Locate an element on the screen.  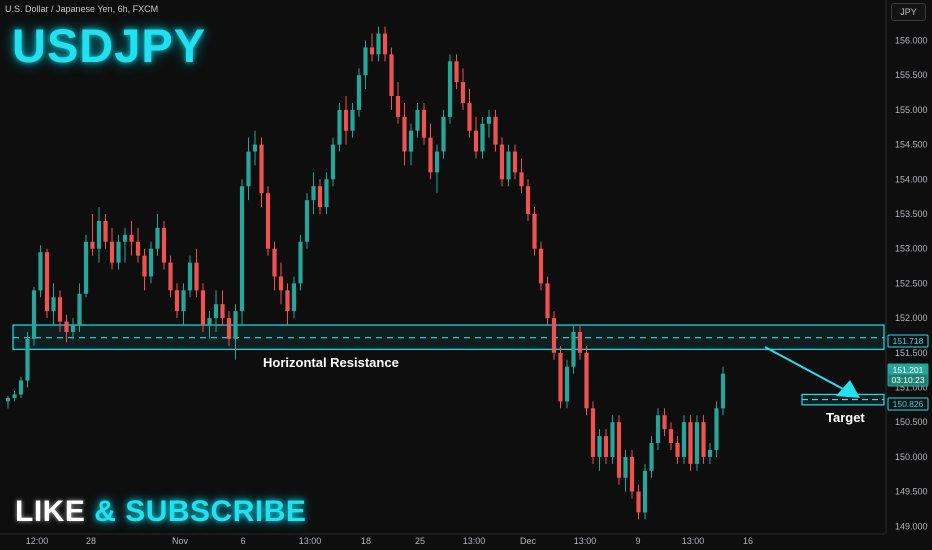
price-tick-label: 151.000 is located at coordinates (911, 388).